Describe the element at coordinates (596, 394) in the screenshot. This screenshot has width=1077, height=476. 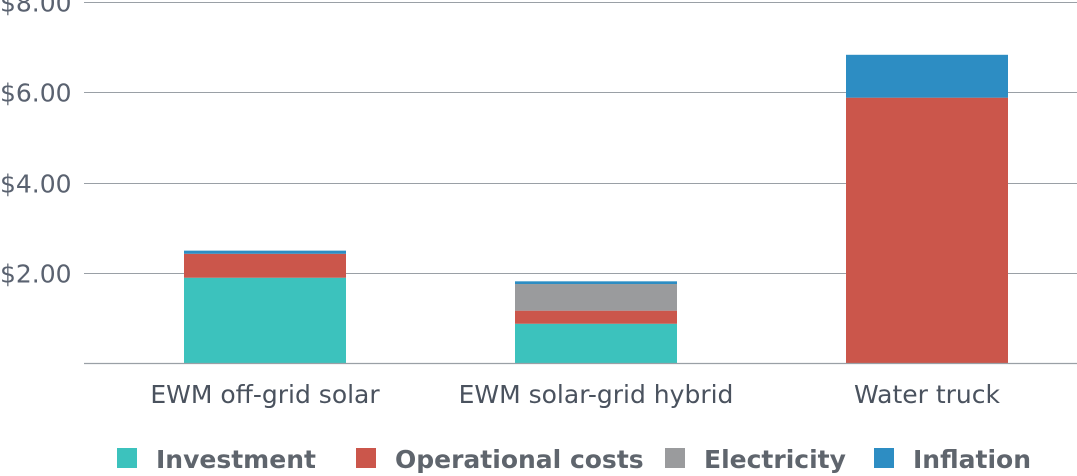
I see `category-label: EWM solar-grid hybrid` at that location.